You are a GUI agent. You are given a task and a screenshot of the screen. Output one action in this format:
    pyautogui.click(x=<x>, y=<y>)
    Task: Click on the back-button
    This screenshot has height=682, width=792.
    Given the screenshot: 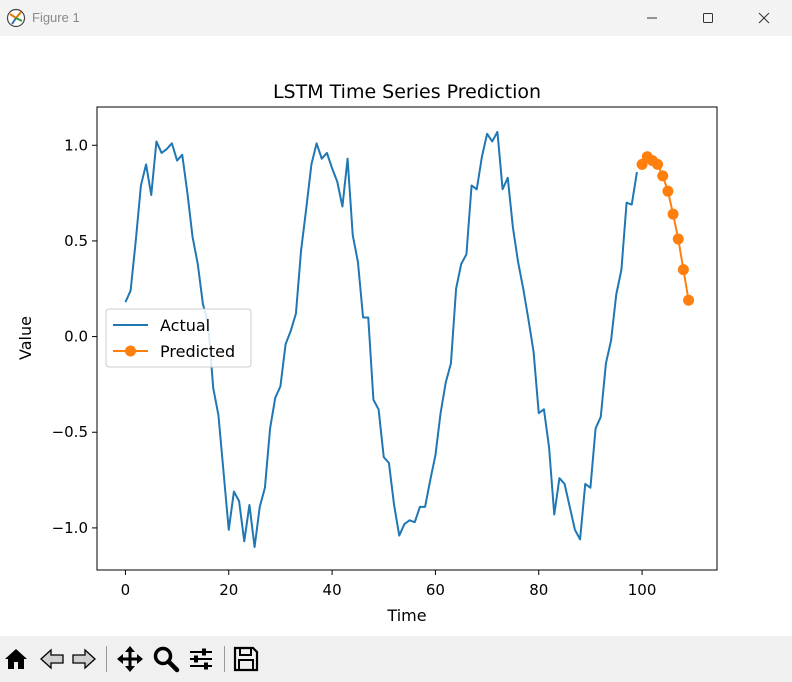 What is the action you would take?
    pyautogui.click(x=52, y=659)
    